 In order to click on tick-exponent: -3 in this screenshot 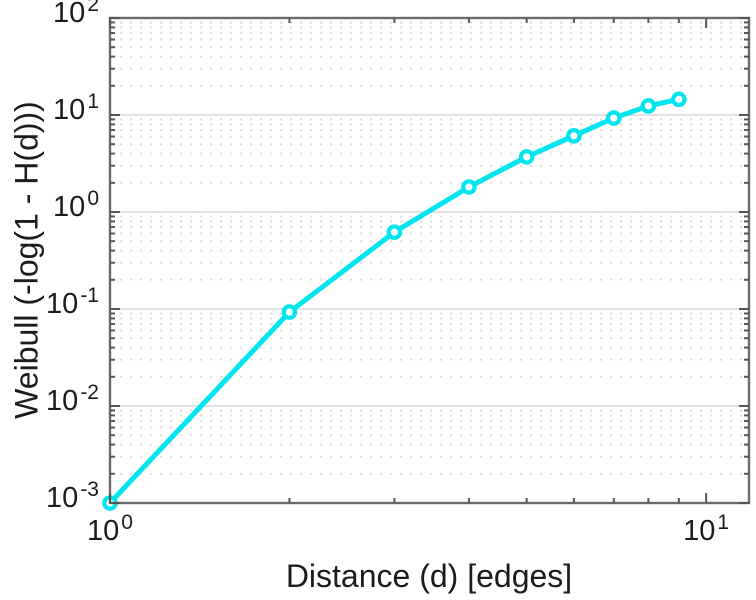, I will do `click(89, 489)`.